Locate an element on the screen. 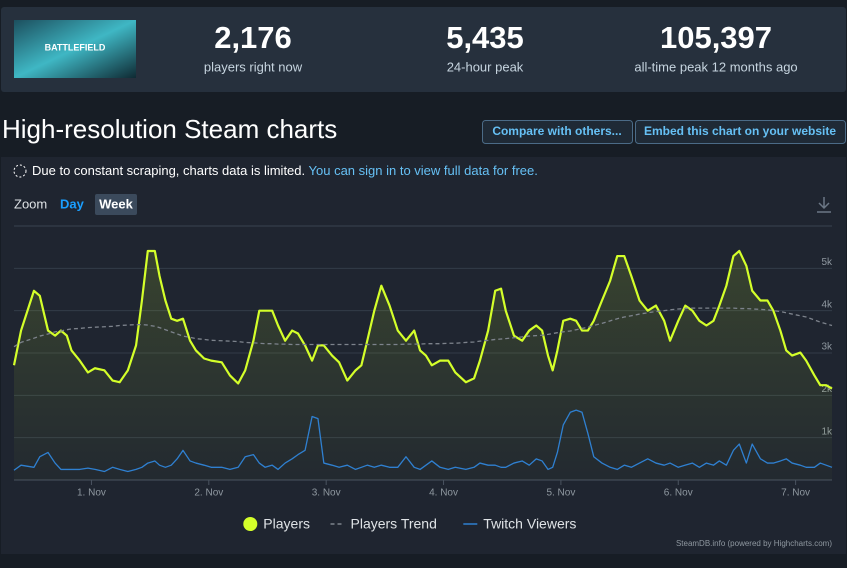  zoom-week-bg is located at coordinates (116, 204).